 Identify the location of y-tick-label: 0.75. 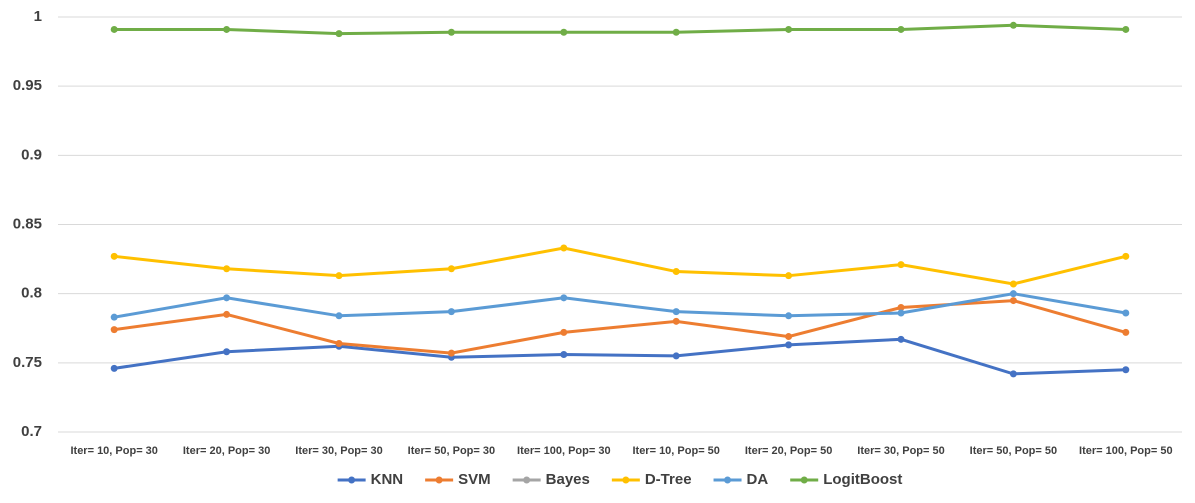
(27, 362).